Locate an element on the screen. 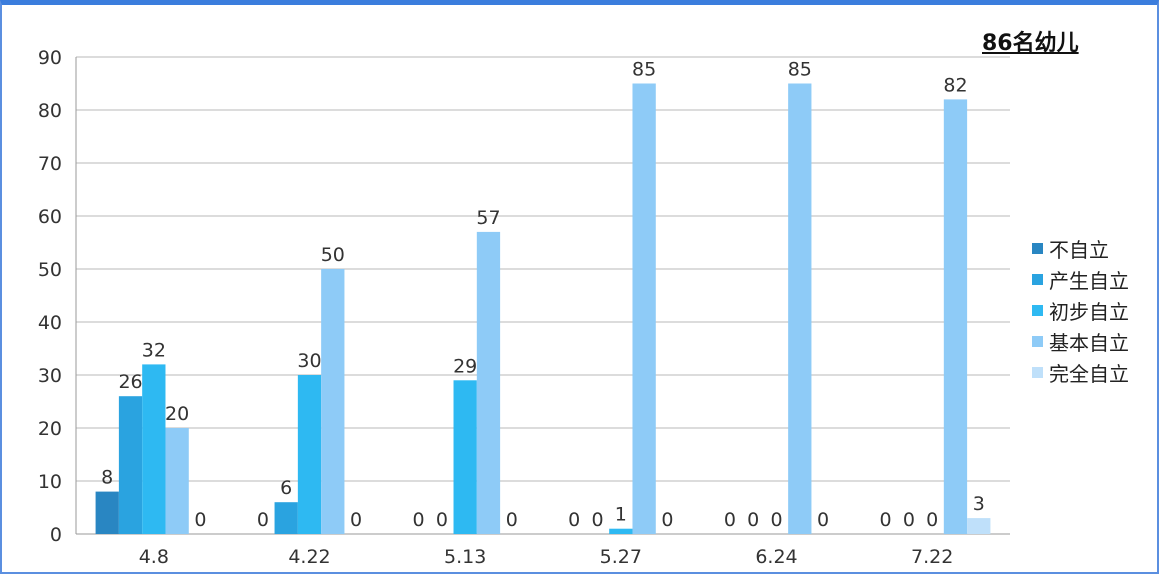  y-tick-label: 30 is located at coordinates (50, 376).